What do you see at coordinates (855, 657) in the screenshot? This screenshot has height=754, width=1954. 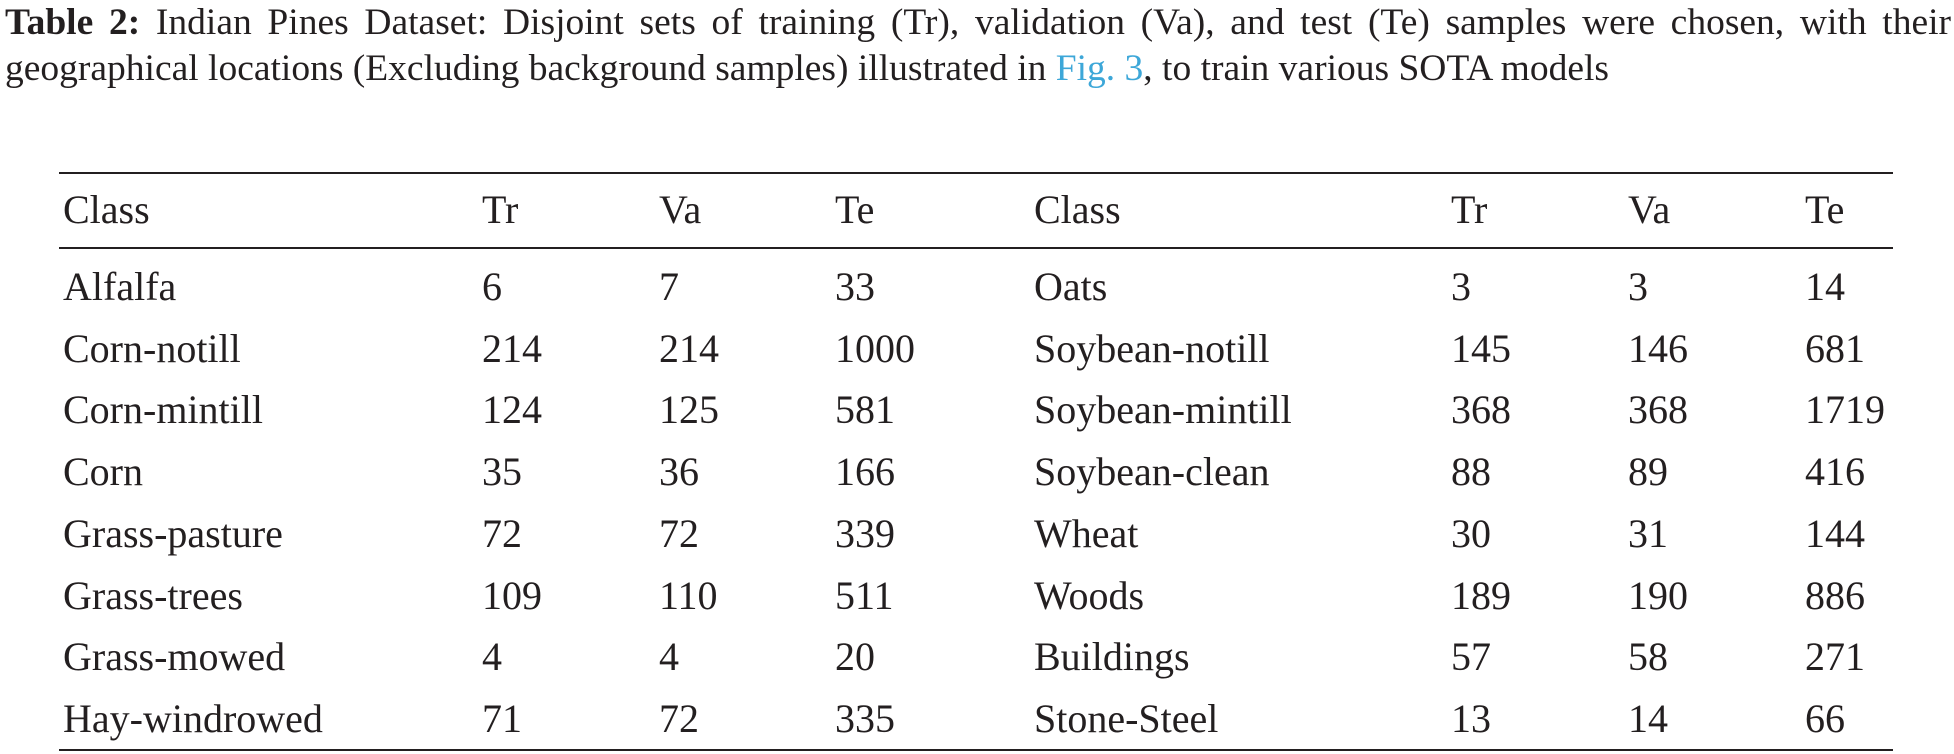 I see `table-cell-te-left: 20` at bounding box center [855, 657].